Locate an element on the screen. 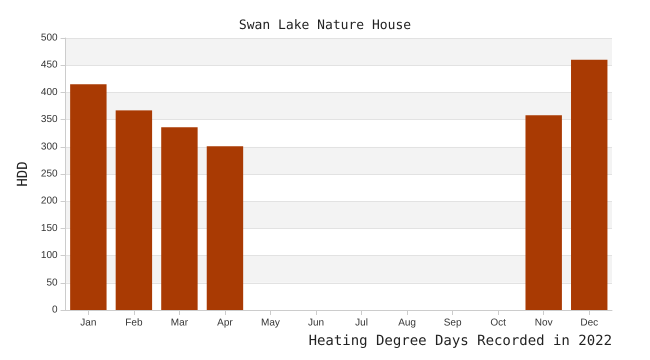  y-tick-label: 250 is located at coordinates (49, 174).